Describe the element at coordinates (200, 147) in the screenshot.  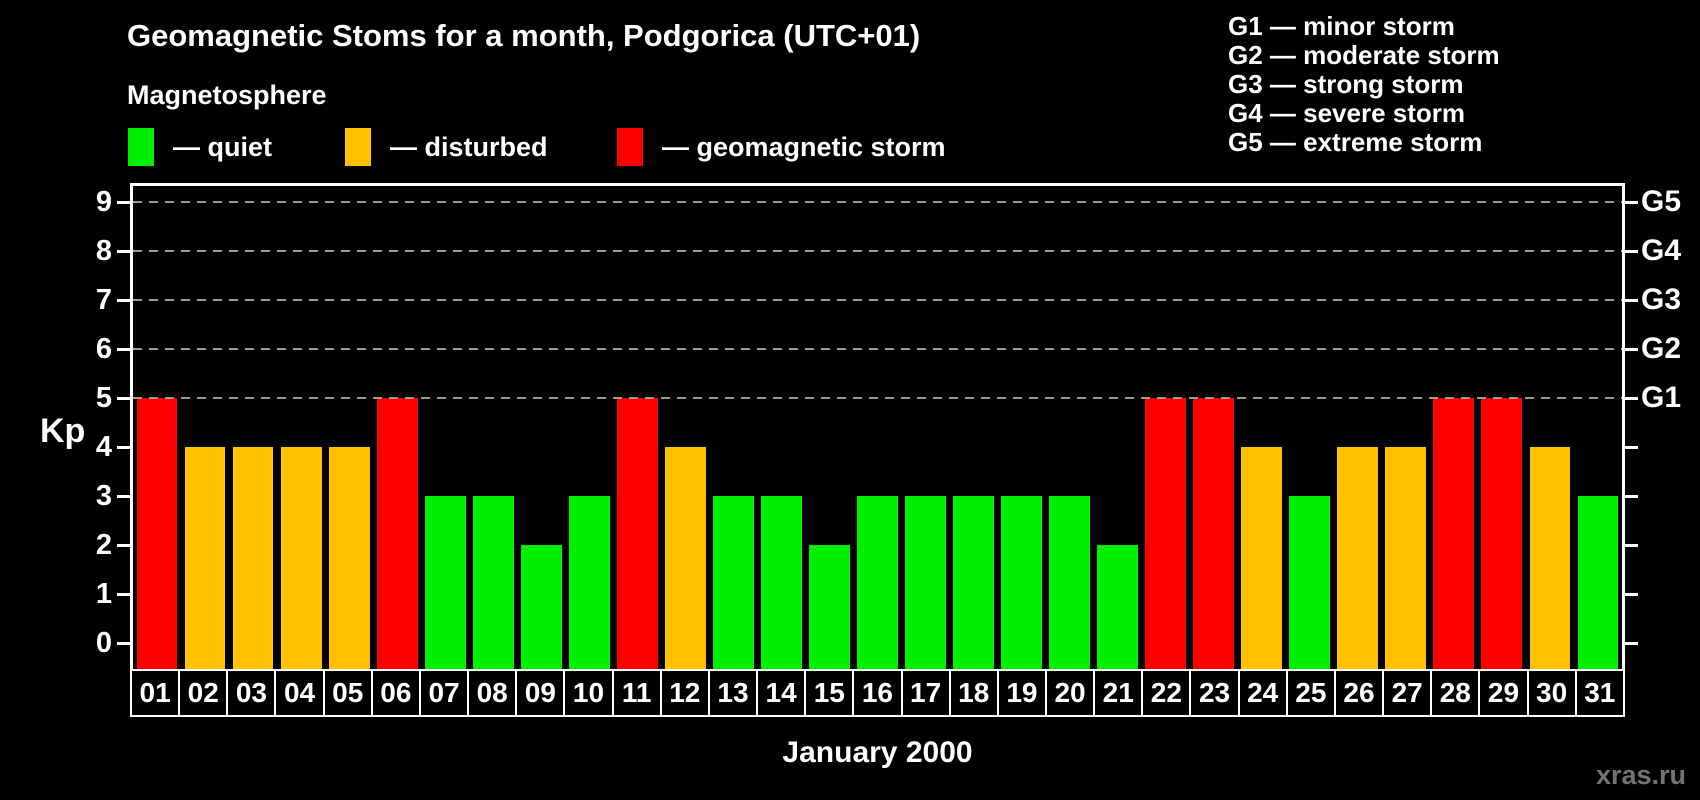
I see `legend-item-quiet: — quiet` at that location.